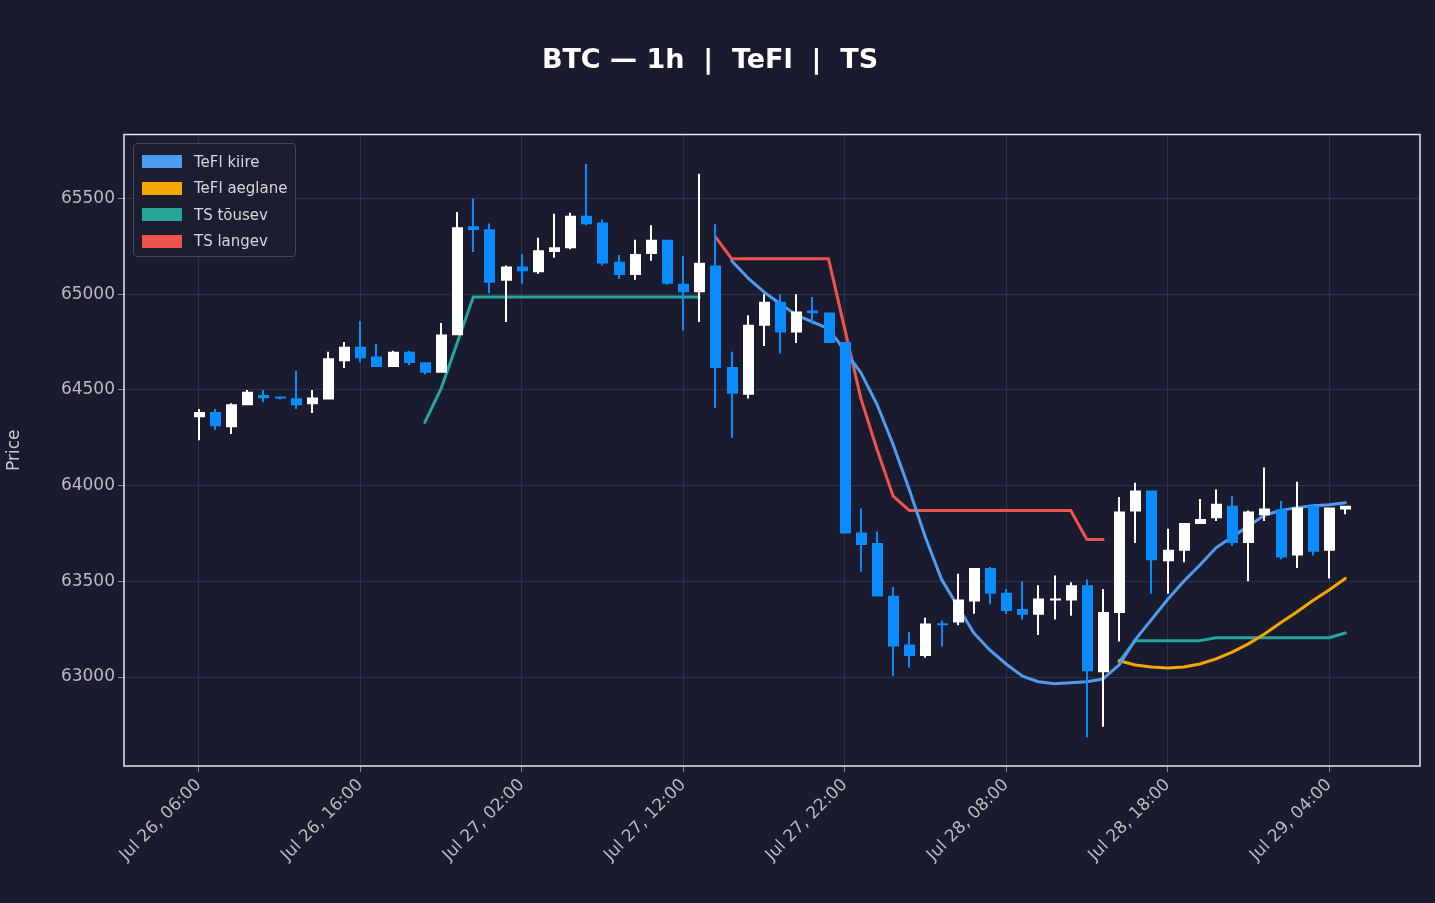 The height and width of the screenshot is (903, 1435). Describe the element at coordinates (231, 241) in the screenshot. I see `legend-label: TS langev` at that location.